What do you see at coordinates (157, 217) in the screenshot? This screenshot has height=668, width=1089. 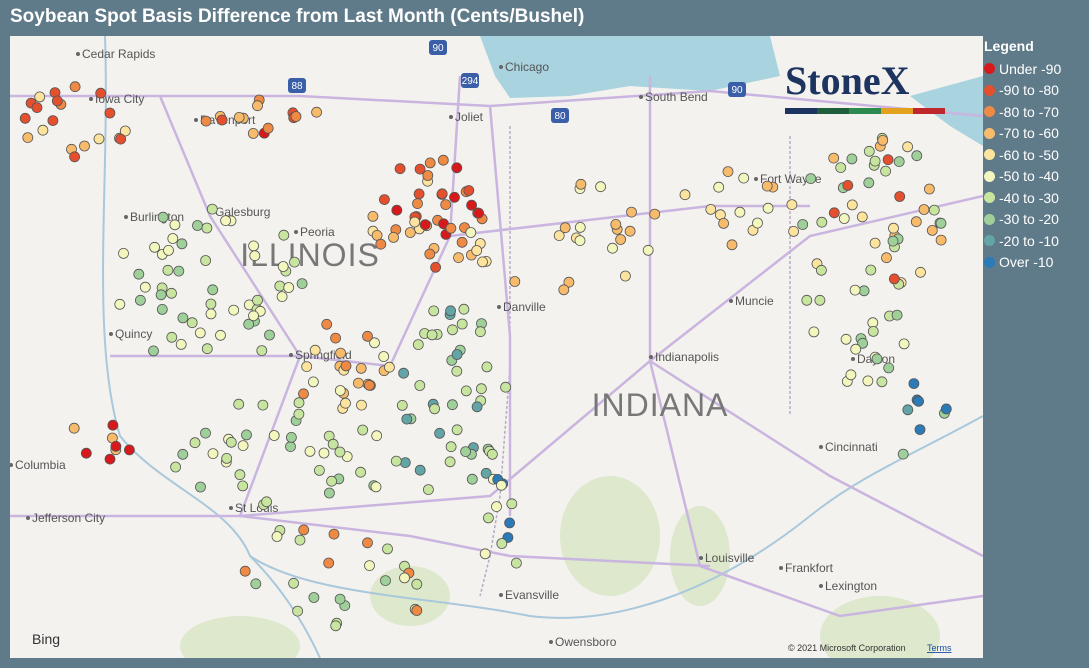 I see `city-label: Burlington` at bounding box center [157, 217].